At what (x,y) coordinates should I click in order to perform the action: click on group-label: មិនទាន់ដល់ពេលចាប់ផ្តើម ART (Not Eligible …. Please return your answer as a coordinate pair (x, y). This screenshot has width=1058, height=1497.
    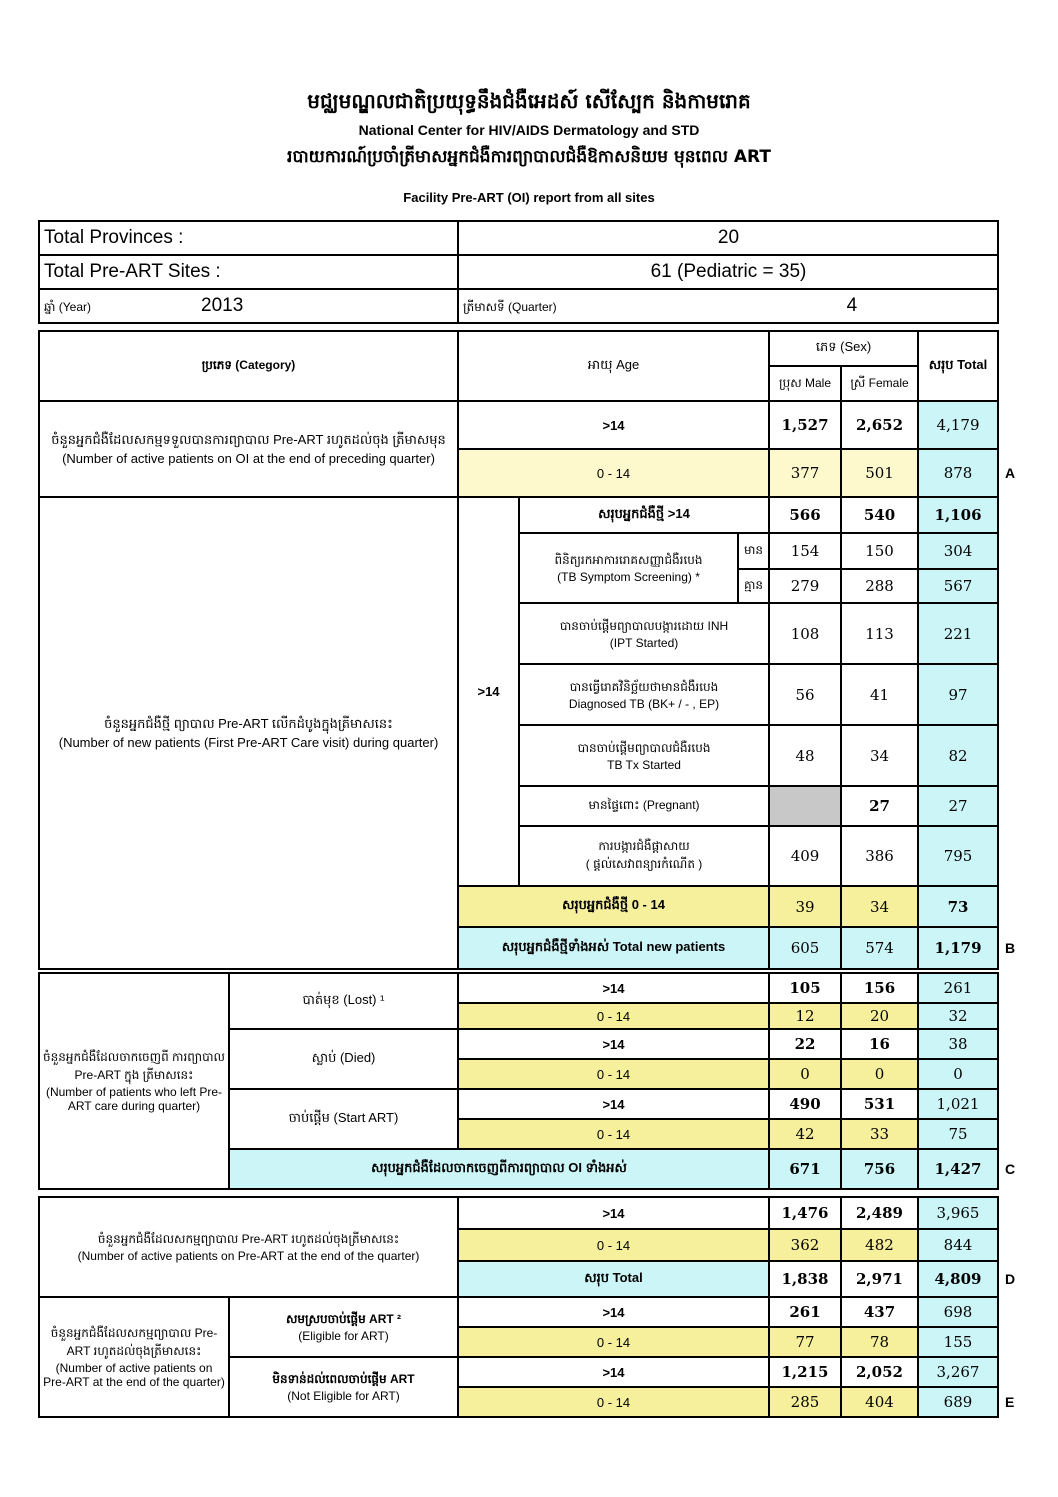
    Looking at the image, I should click on (343, 1387).